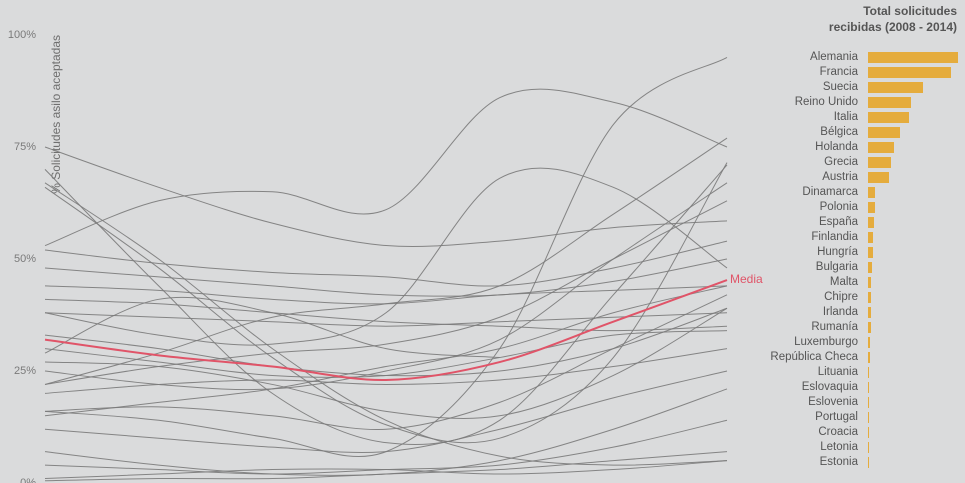 The height and width of the screenshot is (483, 965). I want to click on bar-row: Finlandia, so click(852, 237).